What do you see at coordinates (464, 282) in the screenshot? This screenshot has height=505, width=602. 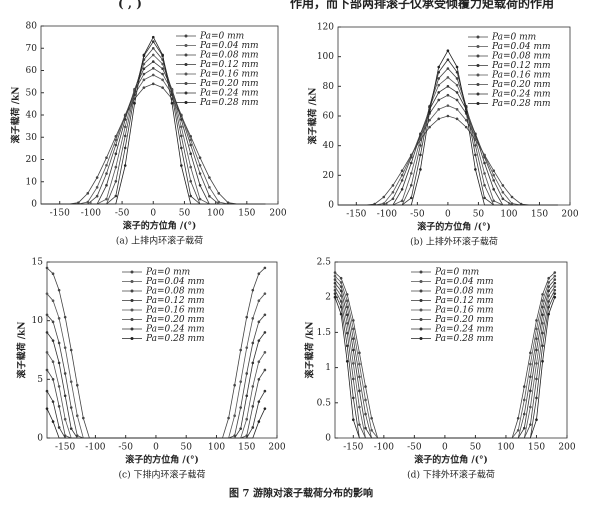 I see `legend-label: Pa=0.04 mm` at bounding box center [464, 282].